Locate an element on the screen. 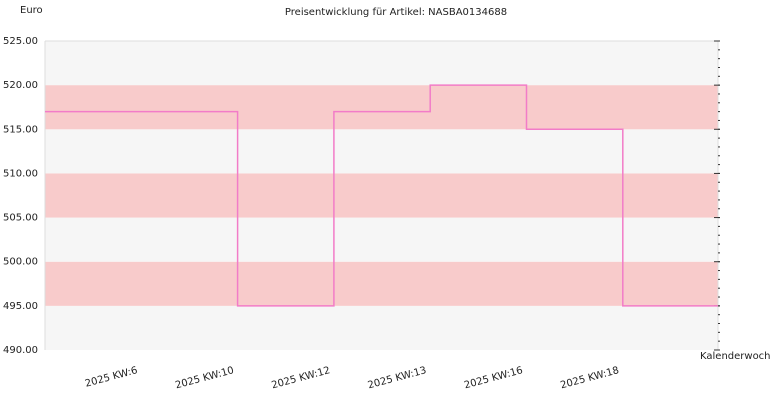 The image size is (770, 400). y-tick-label: 505.00 is located at coordinates (20, 218).